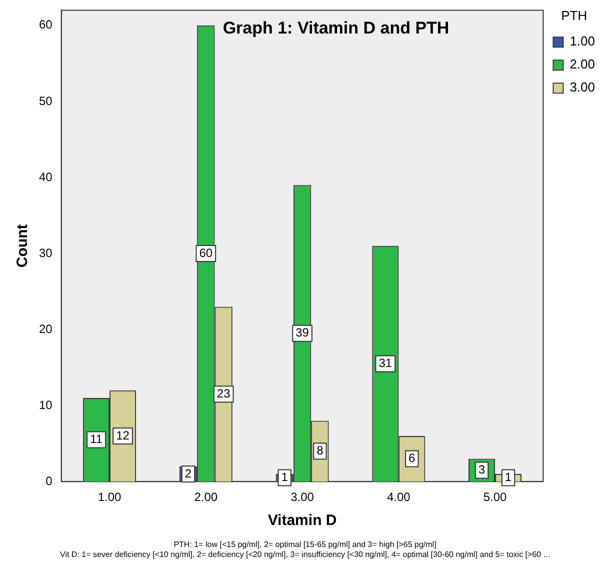  Describe the element at coordinates (583, 87) in the screenshot. I see `legend-label: 3.00` at that location.